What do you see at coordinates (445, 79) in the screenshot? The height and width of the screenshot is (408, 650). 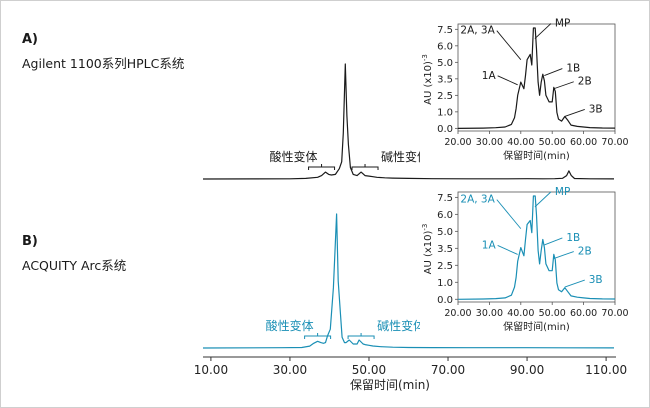 I see `inset-a-y-tick-label: 3.5` at bounding box center [445, 79].